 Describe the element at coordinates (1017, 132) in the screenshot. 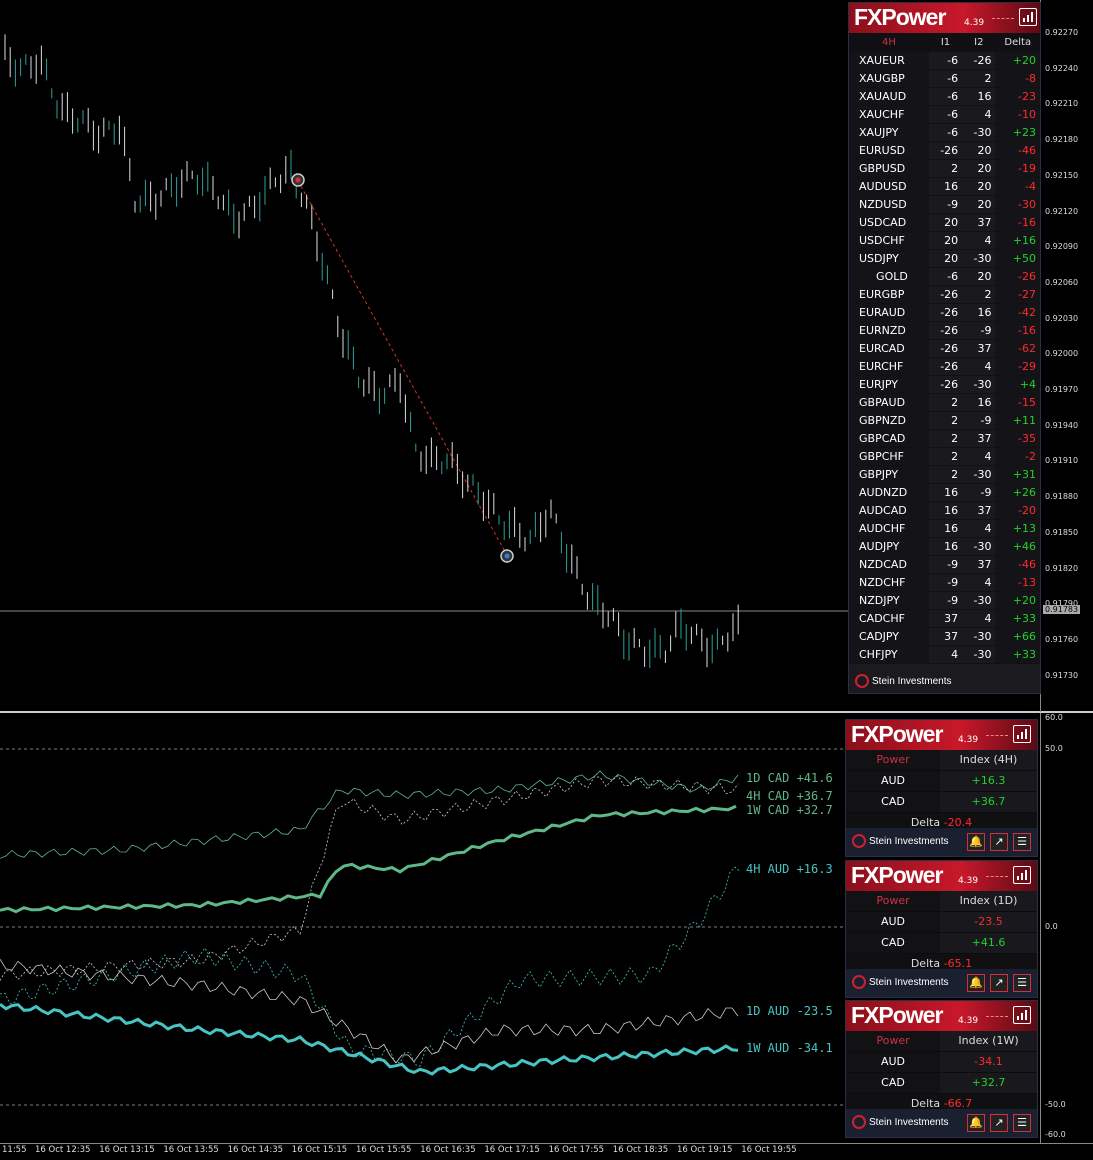

I see `delta-value: +23` at that location.